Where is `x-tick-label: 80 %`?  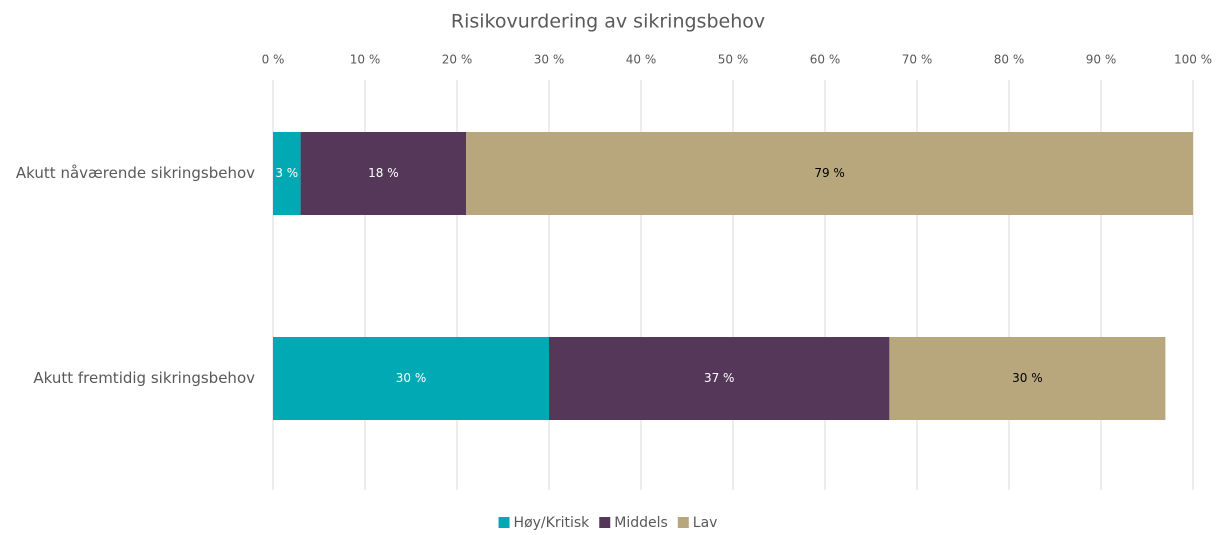 x-tick-label: 80 % is located at coordinates (1009, 60).